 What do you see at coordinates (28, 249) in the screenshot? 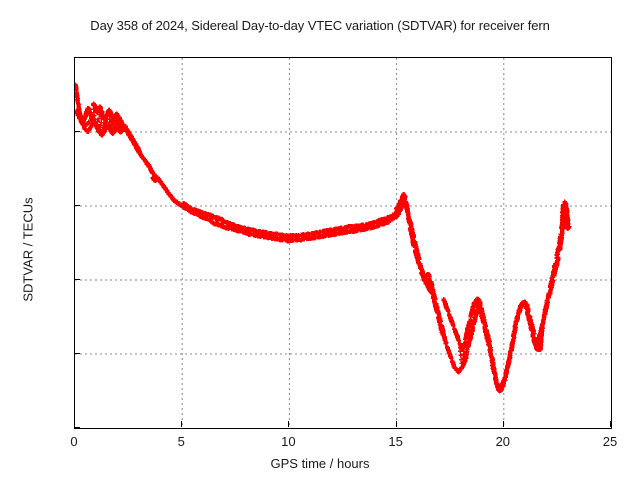
I see `y-axis-label: SDTVAR / TECUs` at bounding box center [28, 249].